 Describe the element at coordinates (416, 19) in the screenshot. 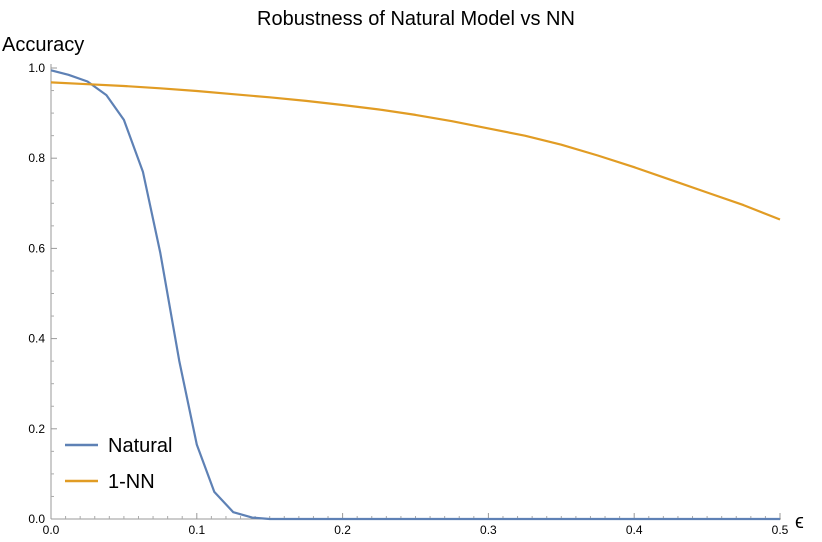

I see `chart-title: Robustness of Natural Model vs NN` at that location.